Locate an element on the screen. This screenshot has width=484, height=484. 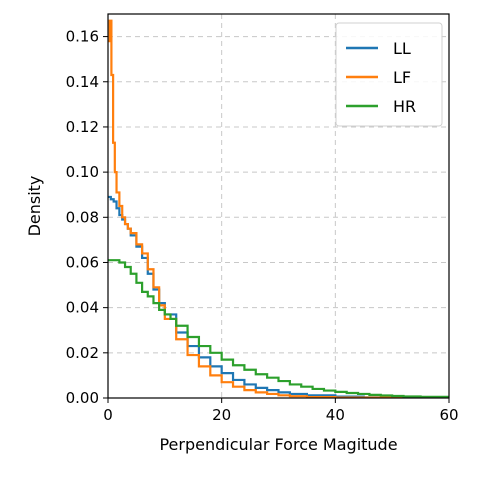
y-tick-label: 0.14 is located at coordinates (82, 82).